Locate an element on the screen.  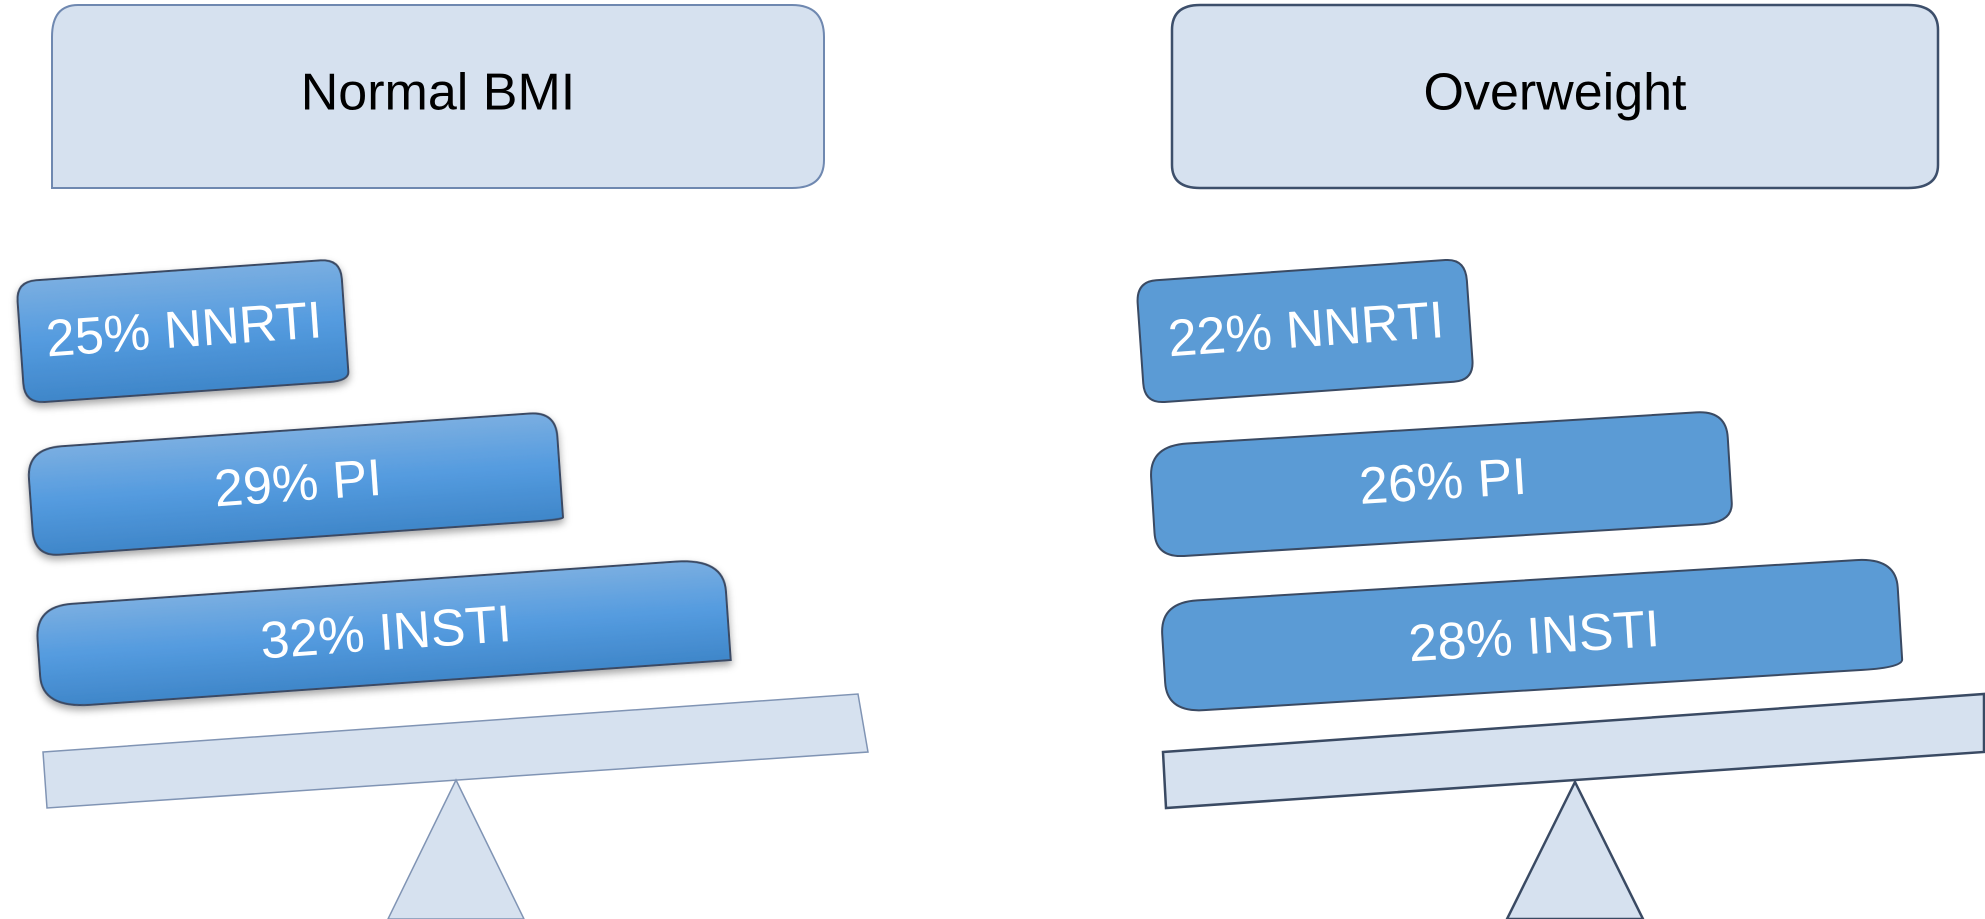
block-pi: 29% PI is located at coordinates (295, 484).